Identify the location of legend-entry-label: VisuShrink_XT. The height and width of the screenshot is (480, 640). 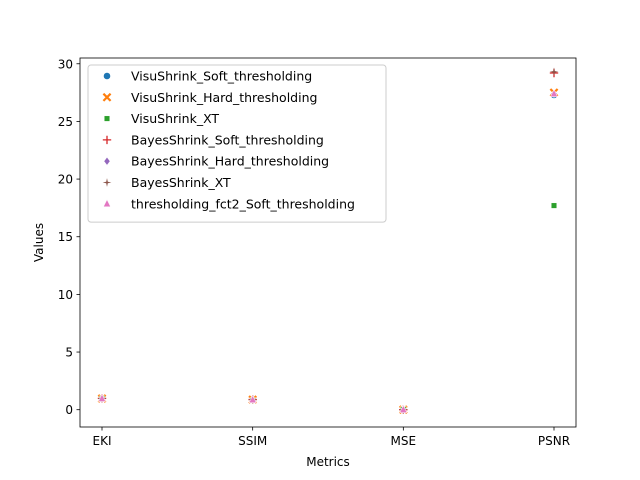
(175, 118).